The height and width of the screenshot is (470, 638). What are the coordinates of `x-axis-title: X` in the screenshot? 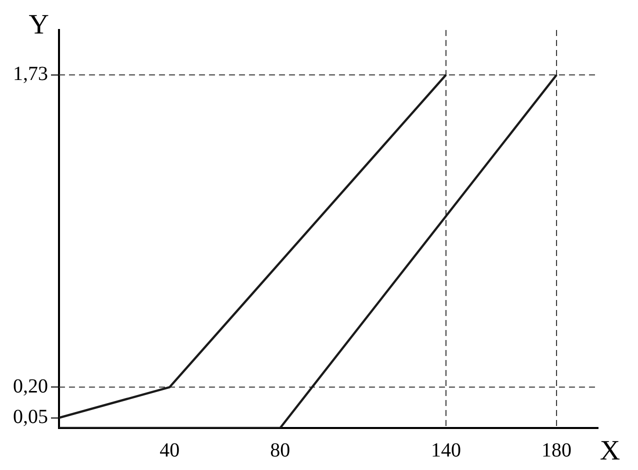 It's located at (610, 450).